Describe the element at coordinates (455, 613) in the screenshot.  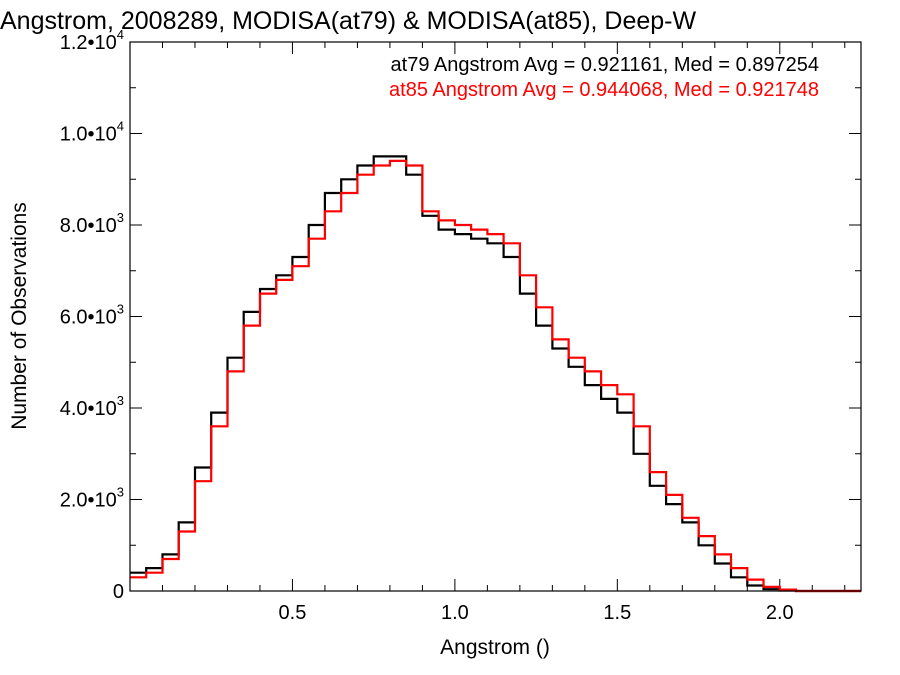
I see `x-tick-label: 1.0` at that location.